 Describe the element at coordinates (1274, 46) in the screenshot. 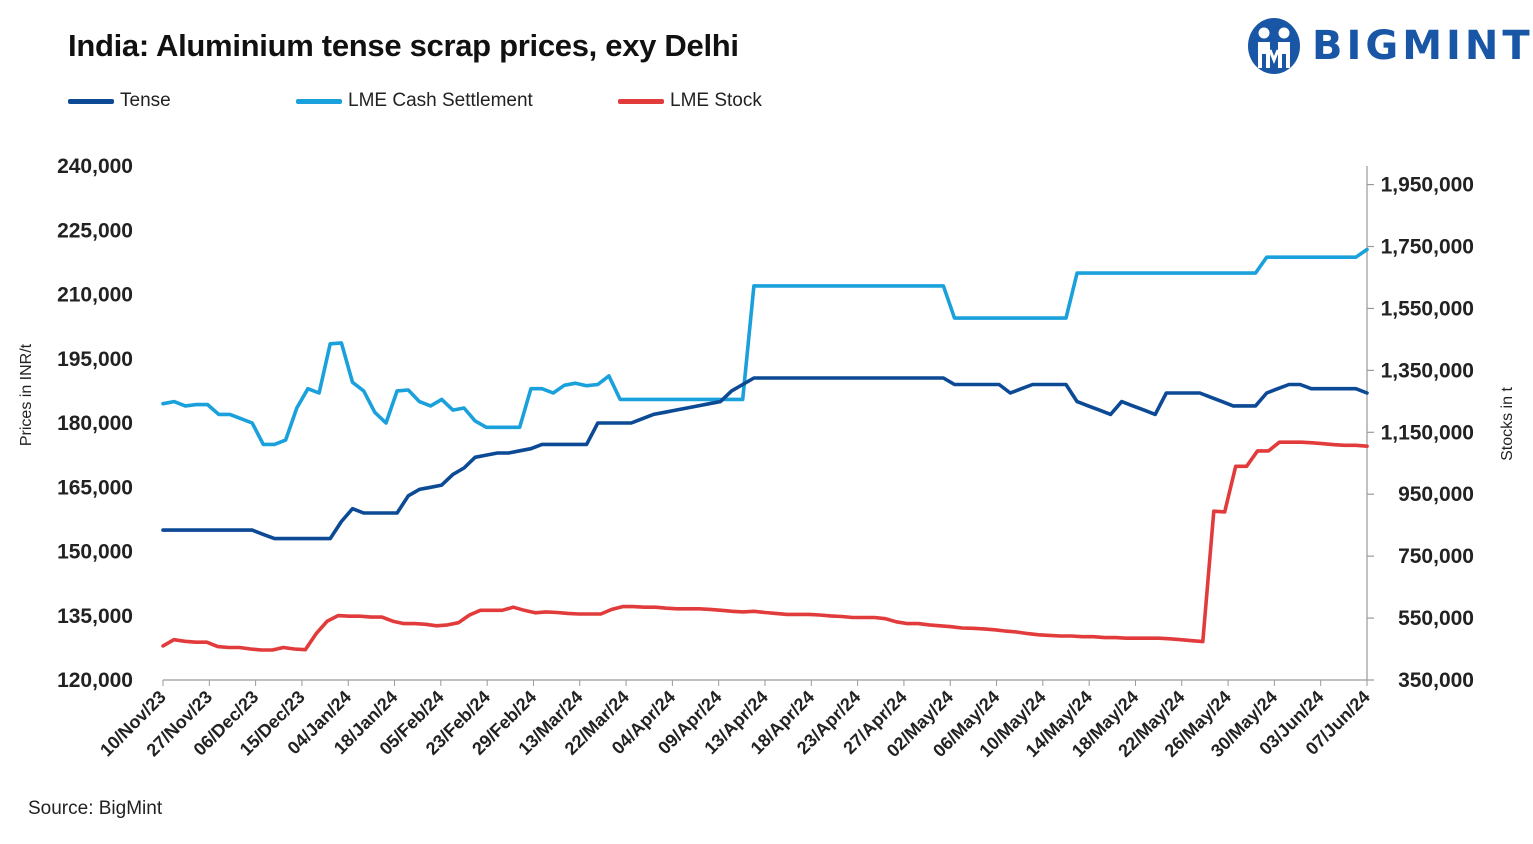

I see `brand-people-icon` at that location.